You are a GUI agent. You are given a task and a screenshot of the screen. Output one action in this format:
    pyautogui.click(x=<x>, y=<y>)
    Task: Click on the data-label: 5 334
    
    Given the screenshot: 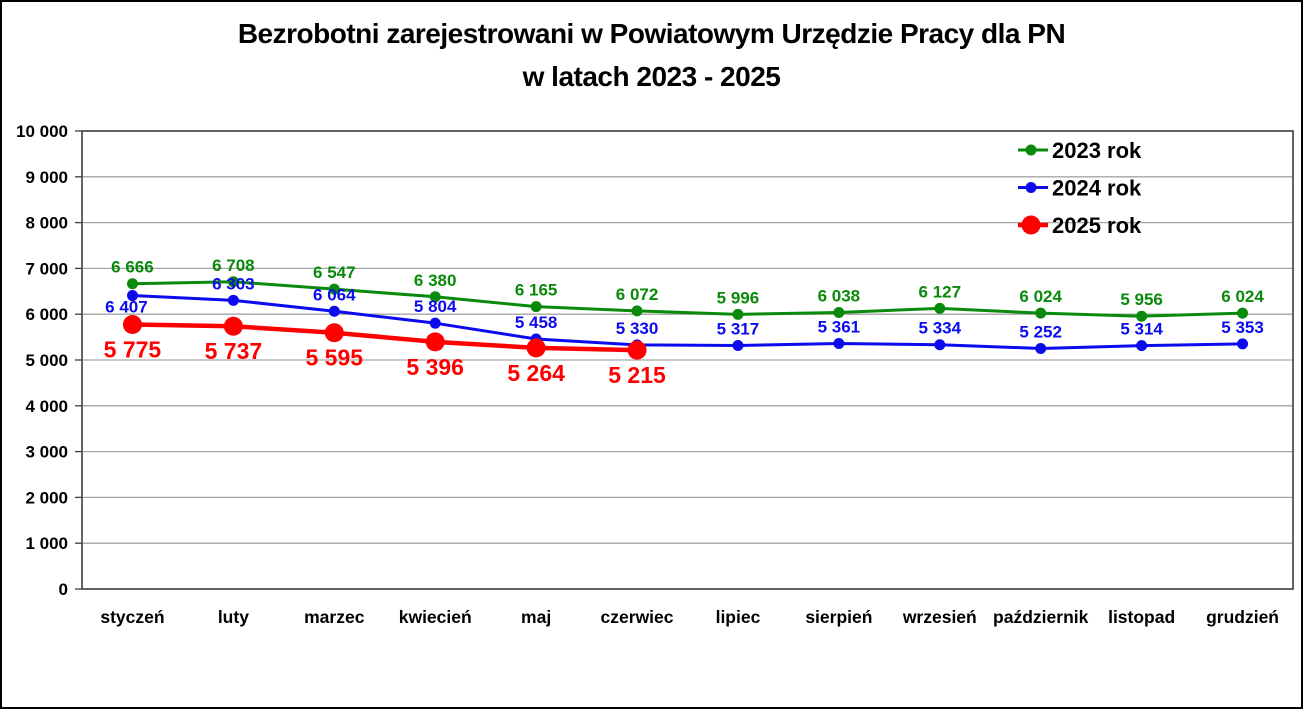 What is the action you would take?
    pyautogui.click(x=940, y=328)
    